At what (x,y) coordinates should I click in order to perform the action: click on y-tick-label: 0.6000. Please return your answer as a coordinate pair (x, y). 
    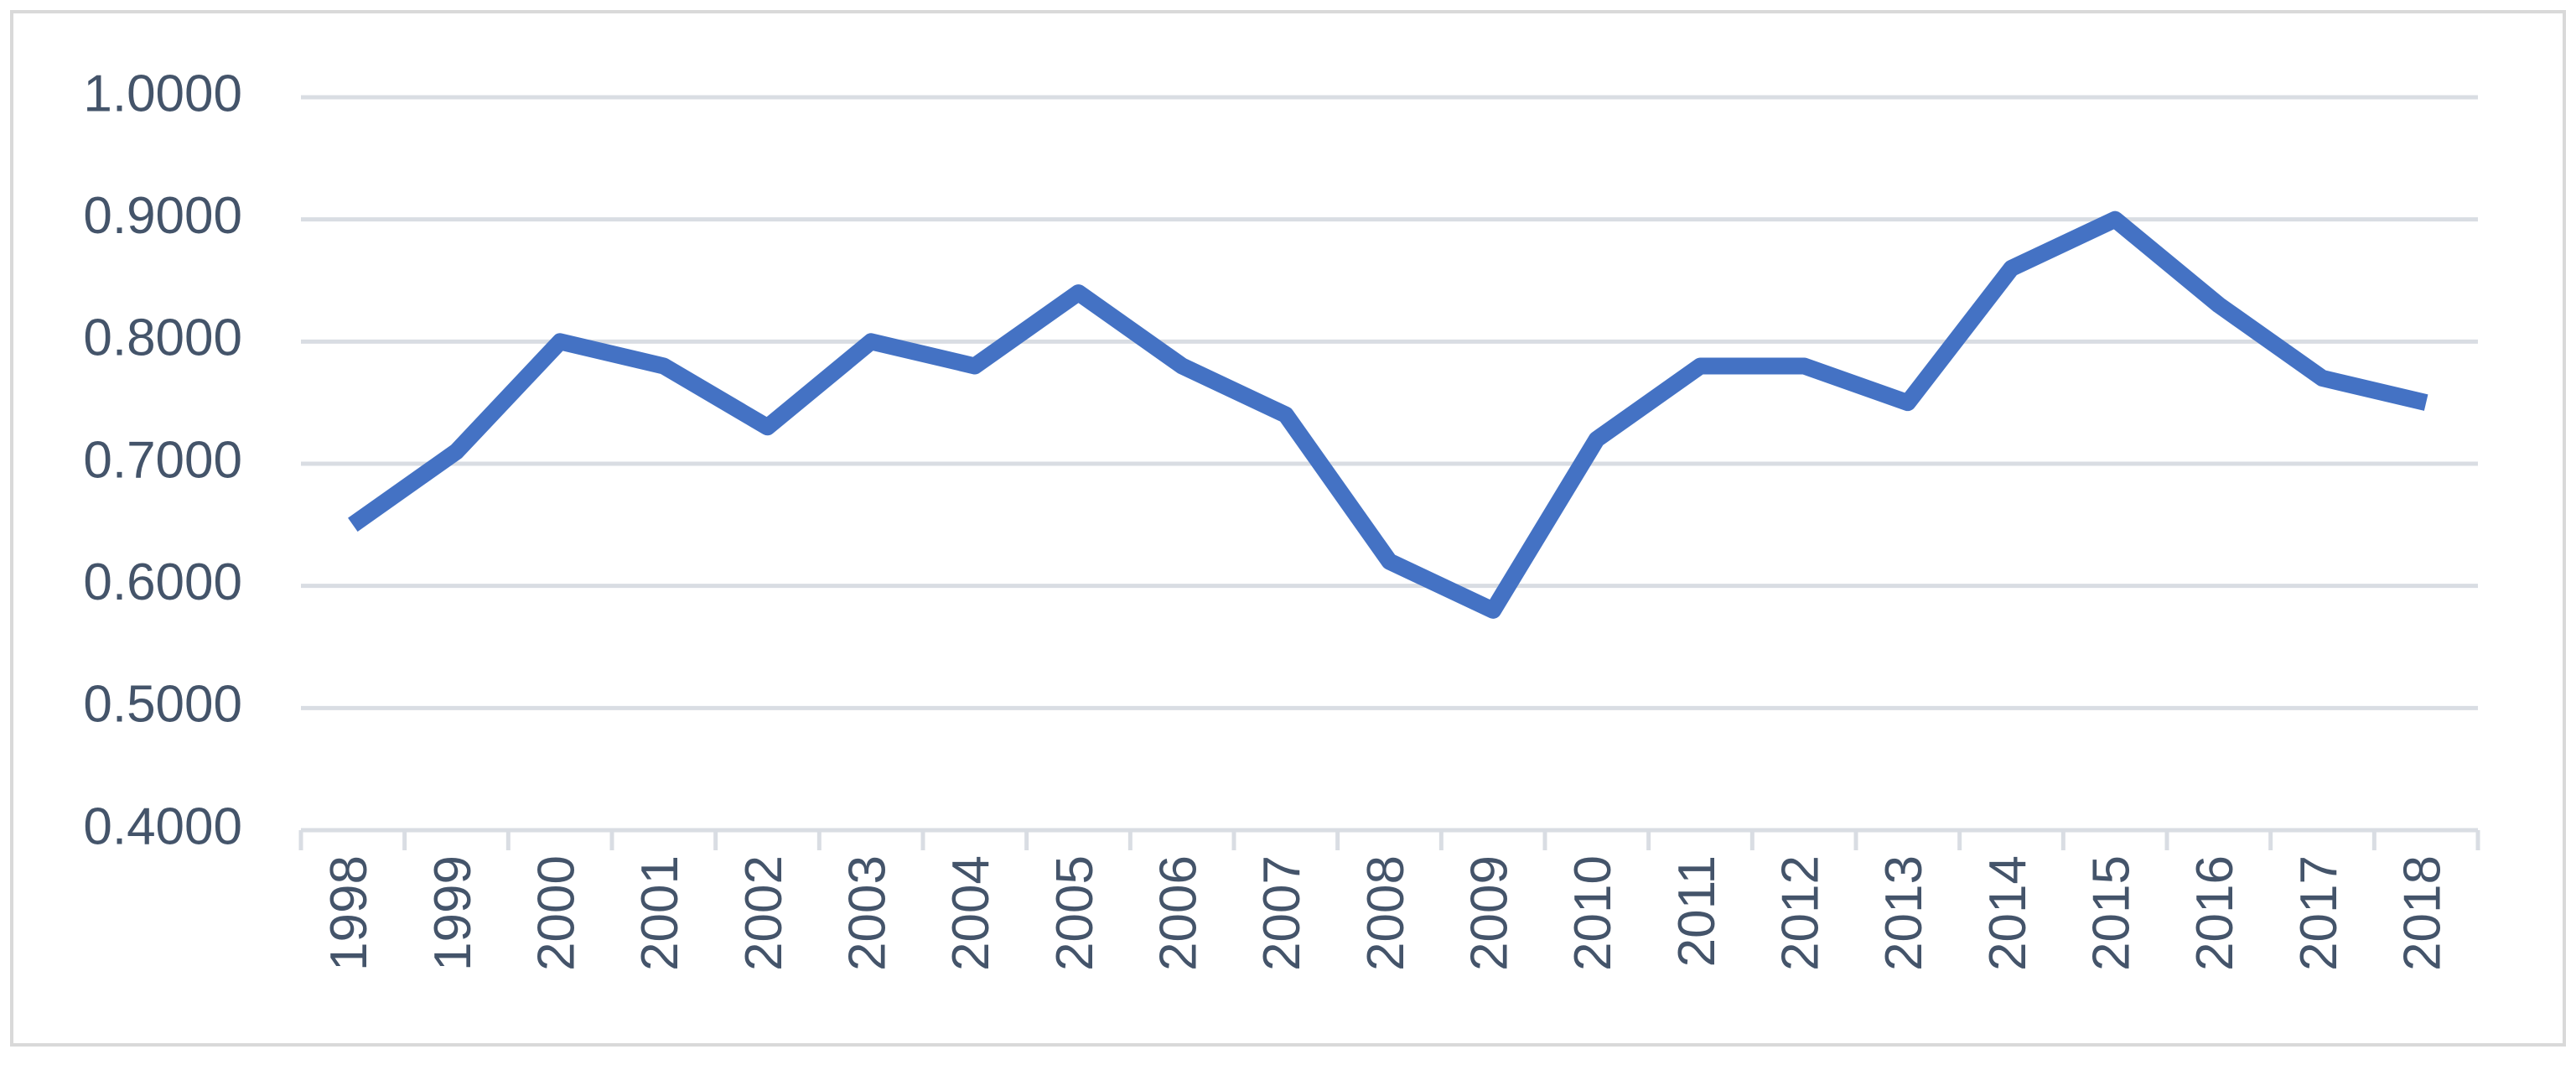
    Looking at the image, I should click on (162, 582).